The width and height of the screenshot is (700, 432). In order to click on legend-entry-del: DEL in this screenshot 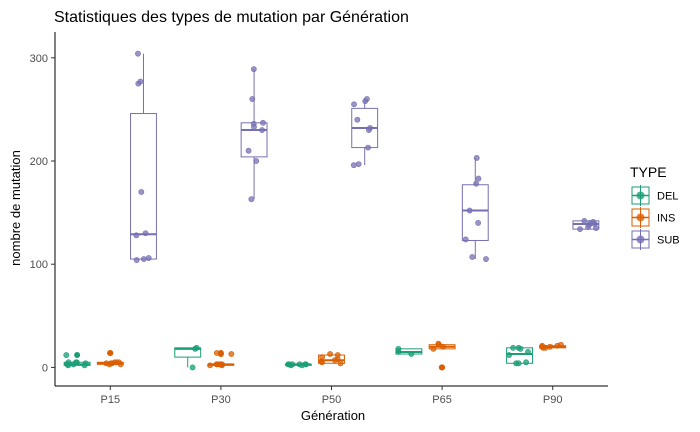, I will do `click(654, 195)`.